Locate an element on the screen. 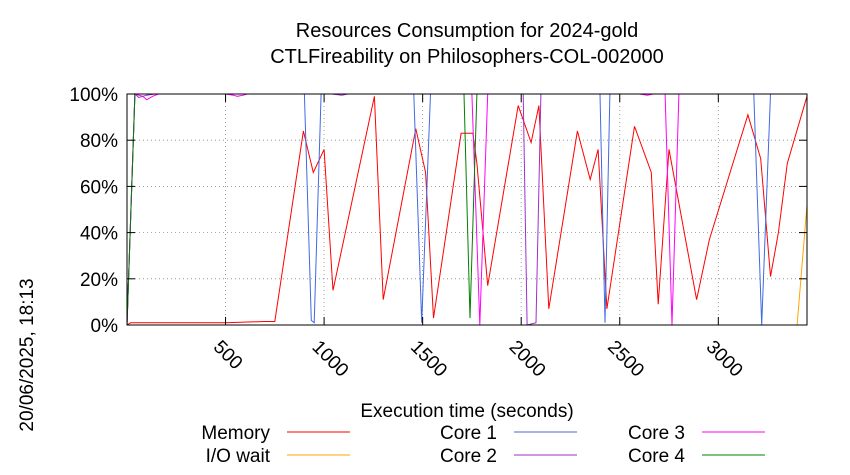 The width and height of the screenshot is (850, 475). x-tick-label: 2000 is located at coordinates (527, 359).